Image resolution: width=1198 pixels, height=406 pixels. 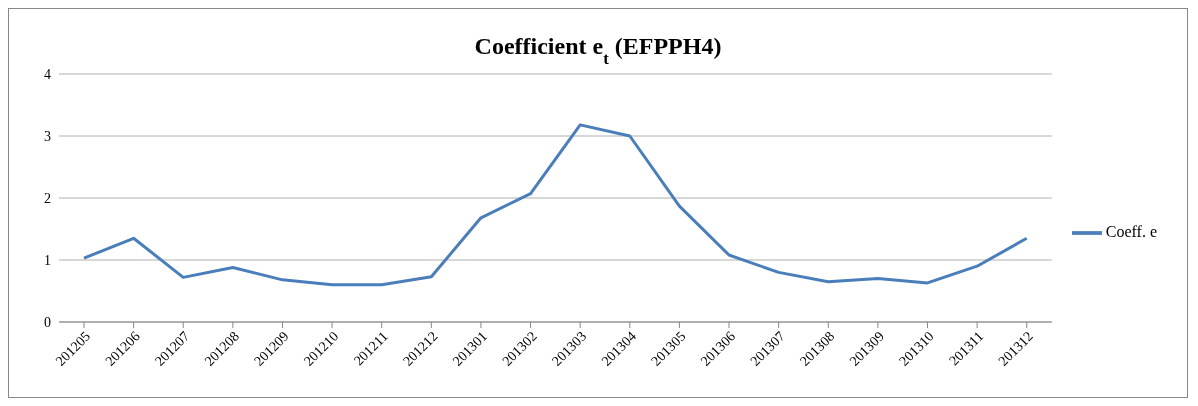 What do you see at coordinates (598, 50) in the screenshot?
I see `chart-title: Coefficient e$_{t}$ (EFPPH4)` at bounding box center [598, 50].